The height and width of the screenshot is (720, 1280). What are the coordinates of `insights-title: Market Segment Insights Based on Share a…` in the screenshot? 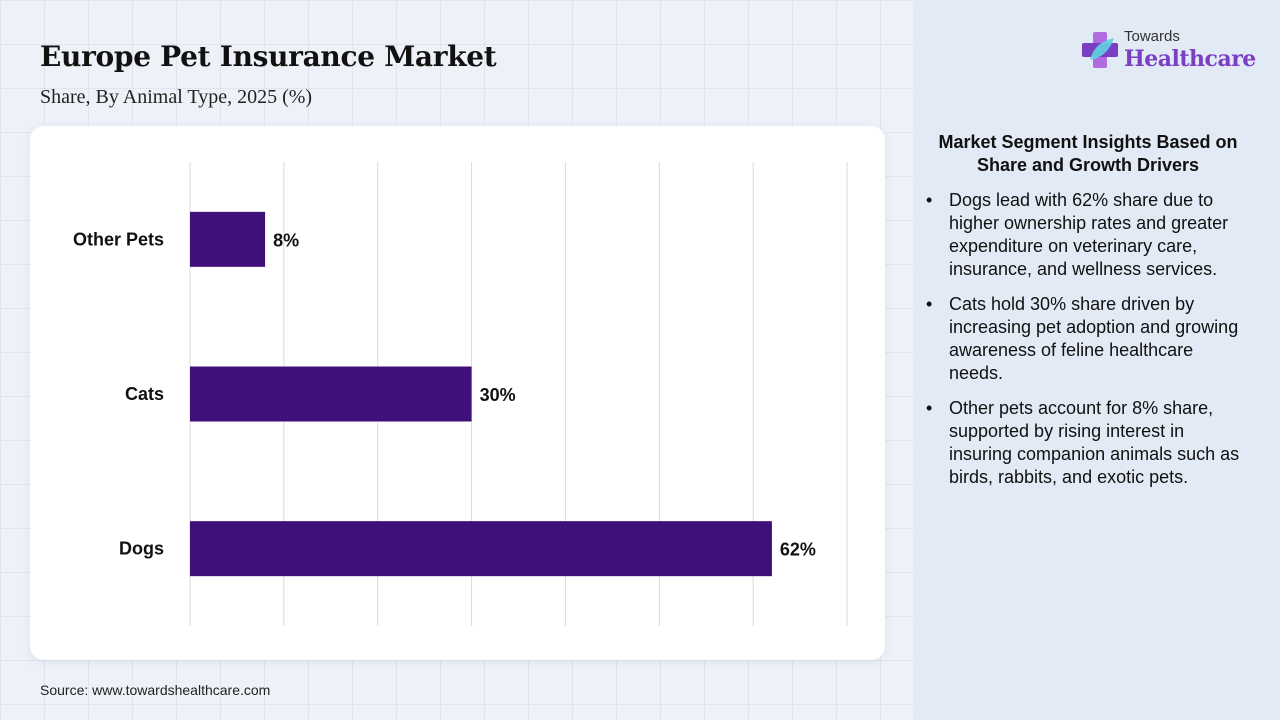 It's located at (1088, 153).